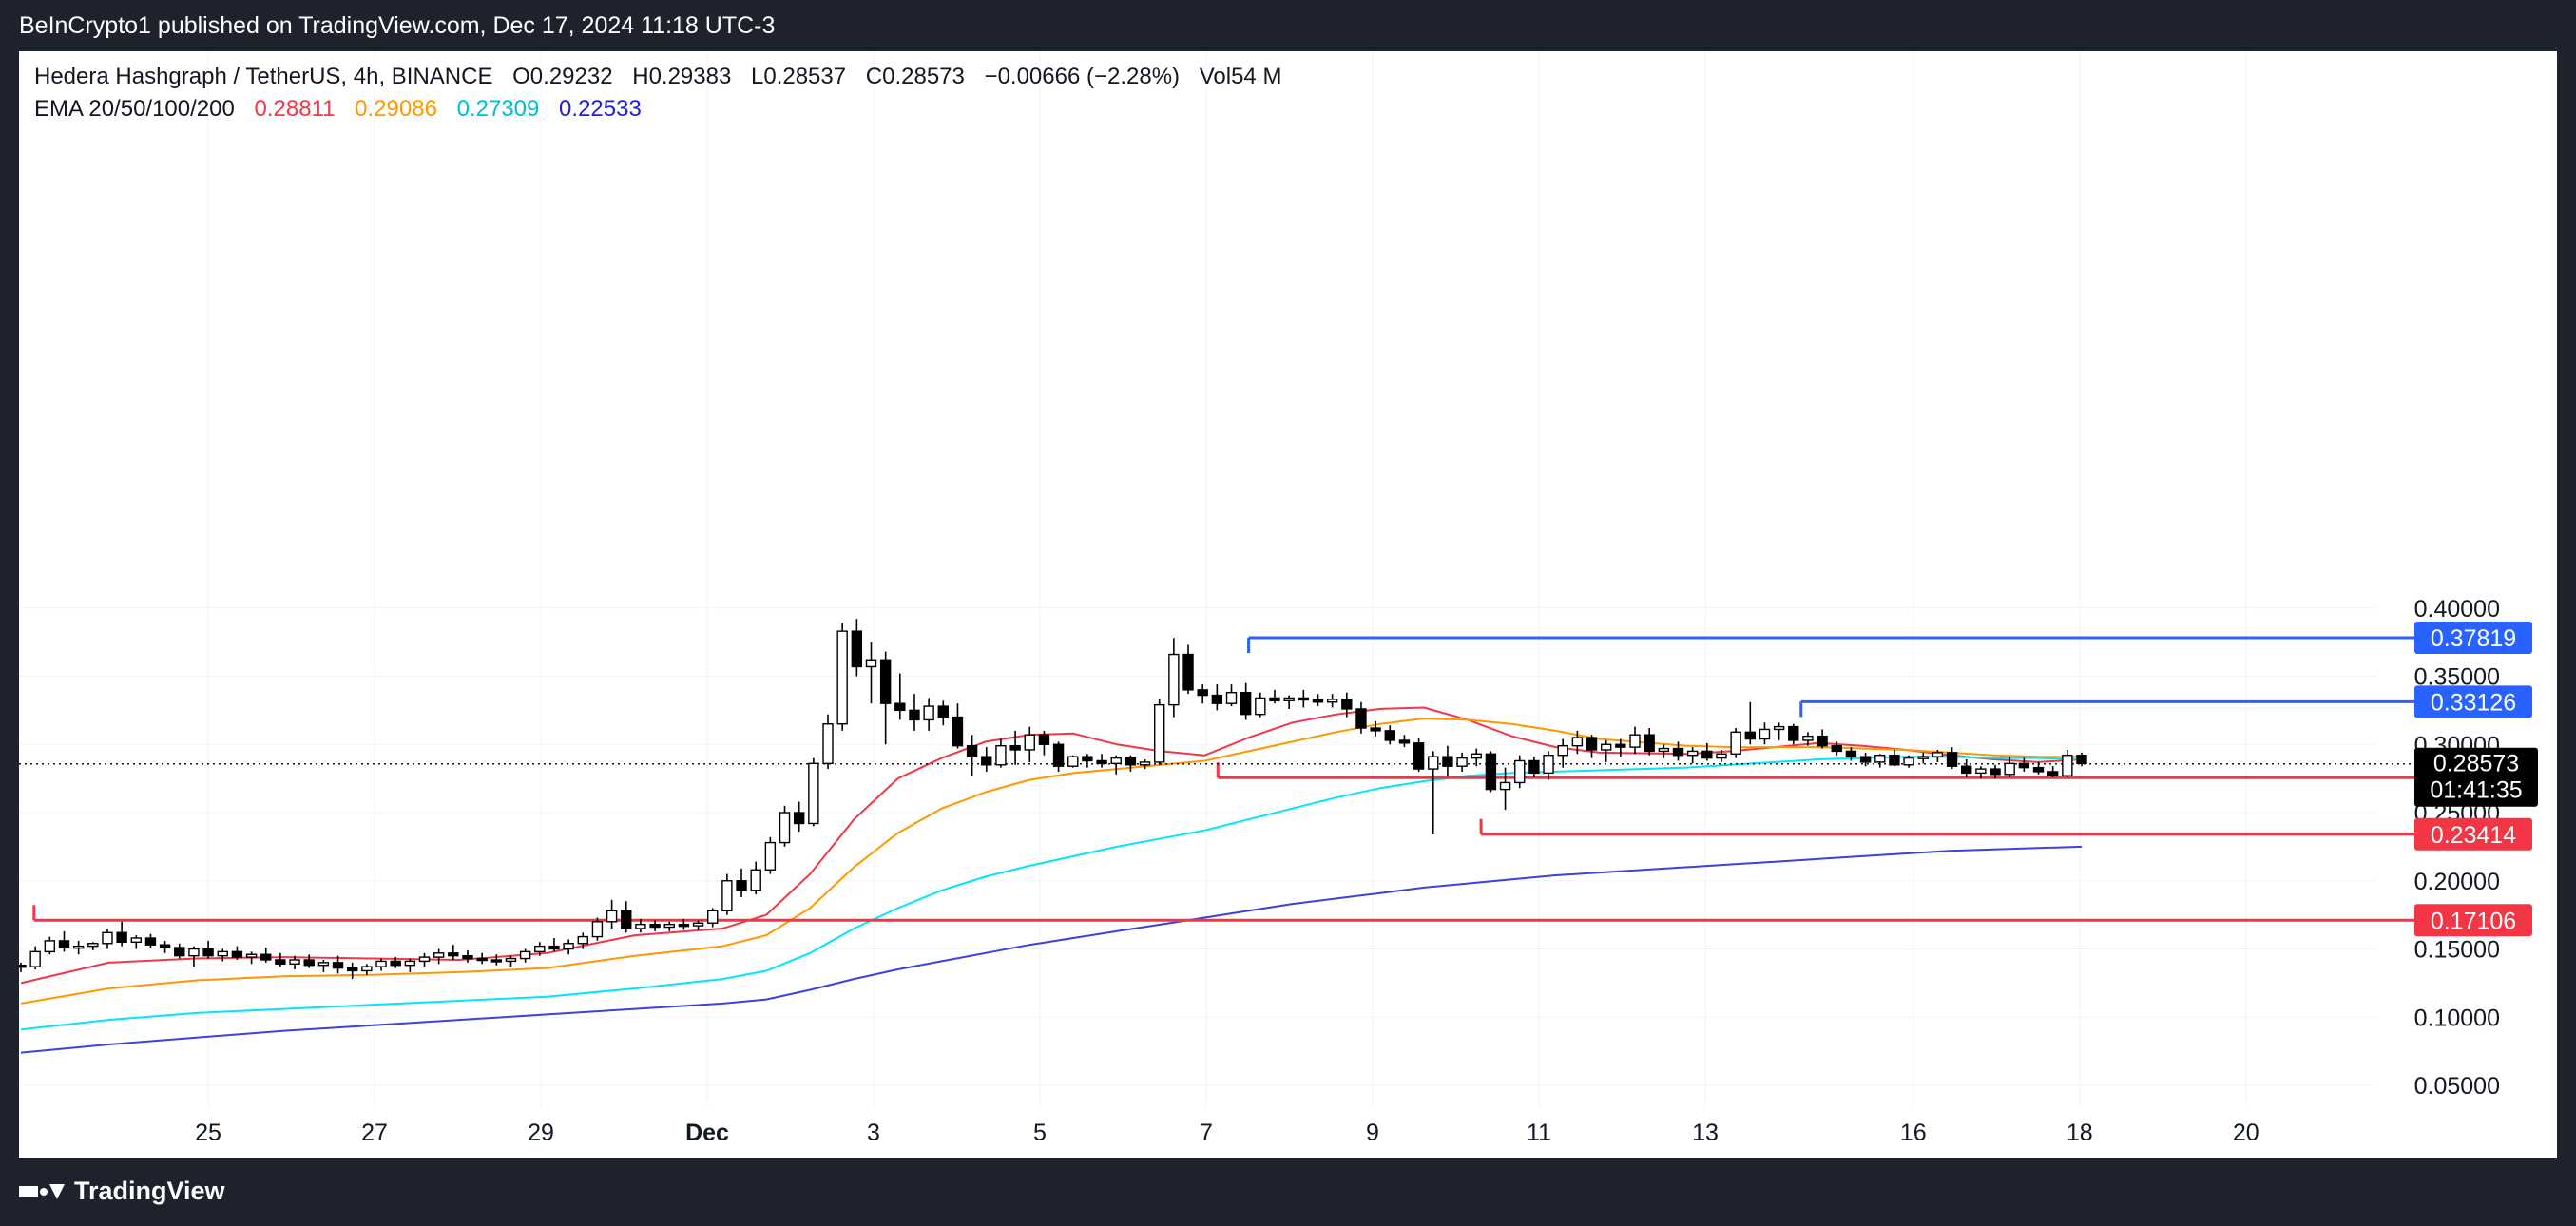 This screenshot has width=2576, height=1226. I want to click on ema20-value: 0.28811, so click(295, 109).